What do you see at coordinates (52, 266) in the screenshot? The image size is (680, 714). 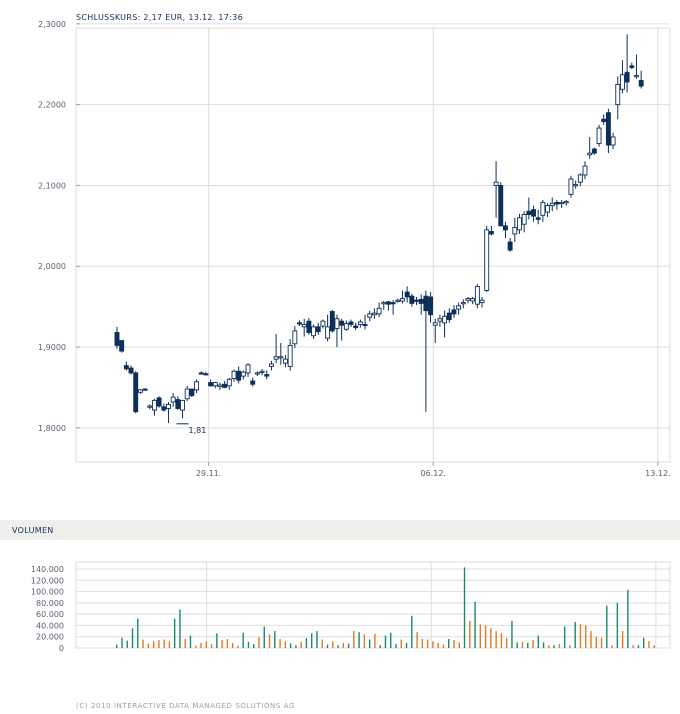 I see `price-y-tick-label: 2,0000` at bounding box center [52, 266].